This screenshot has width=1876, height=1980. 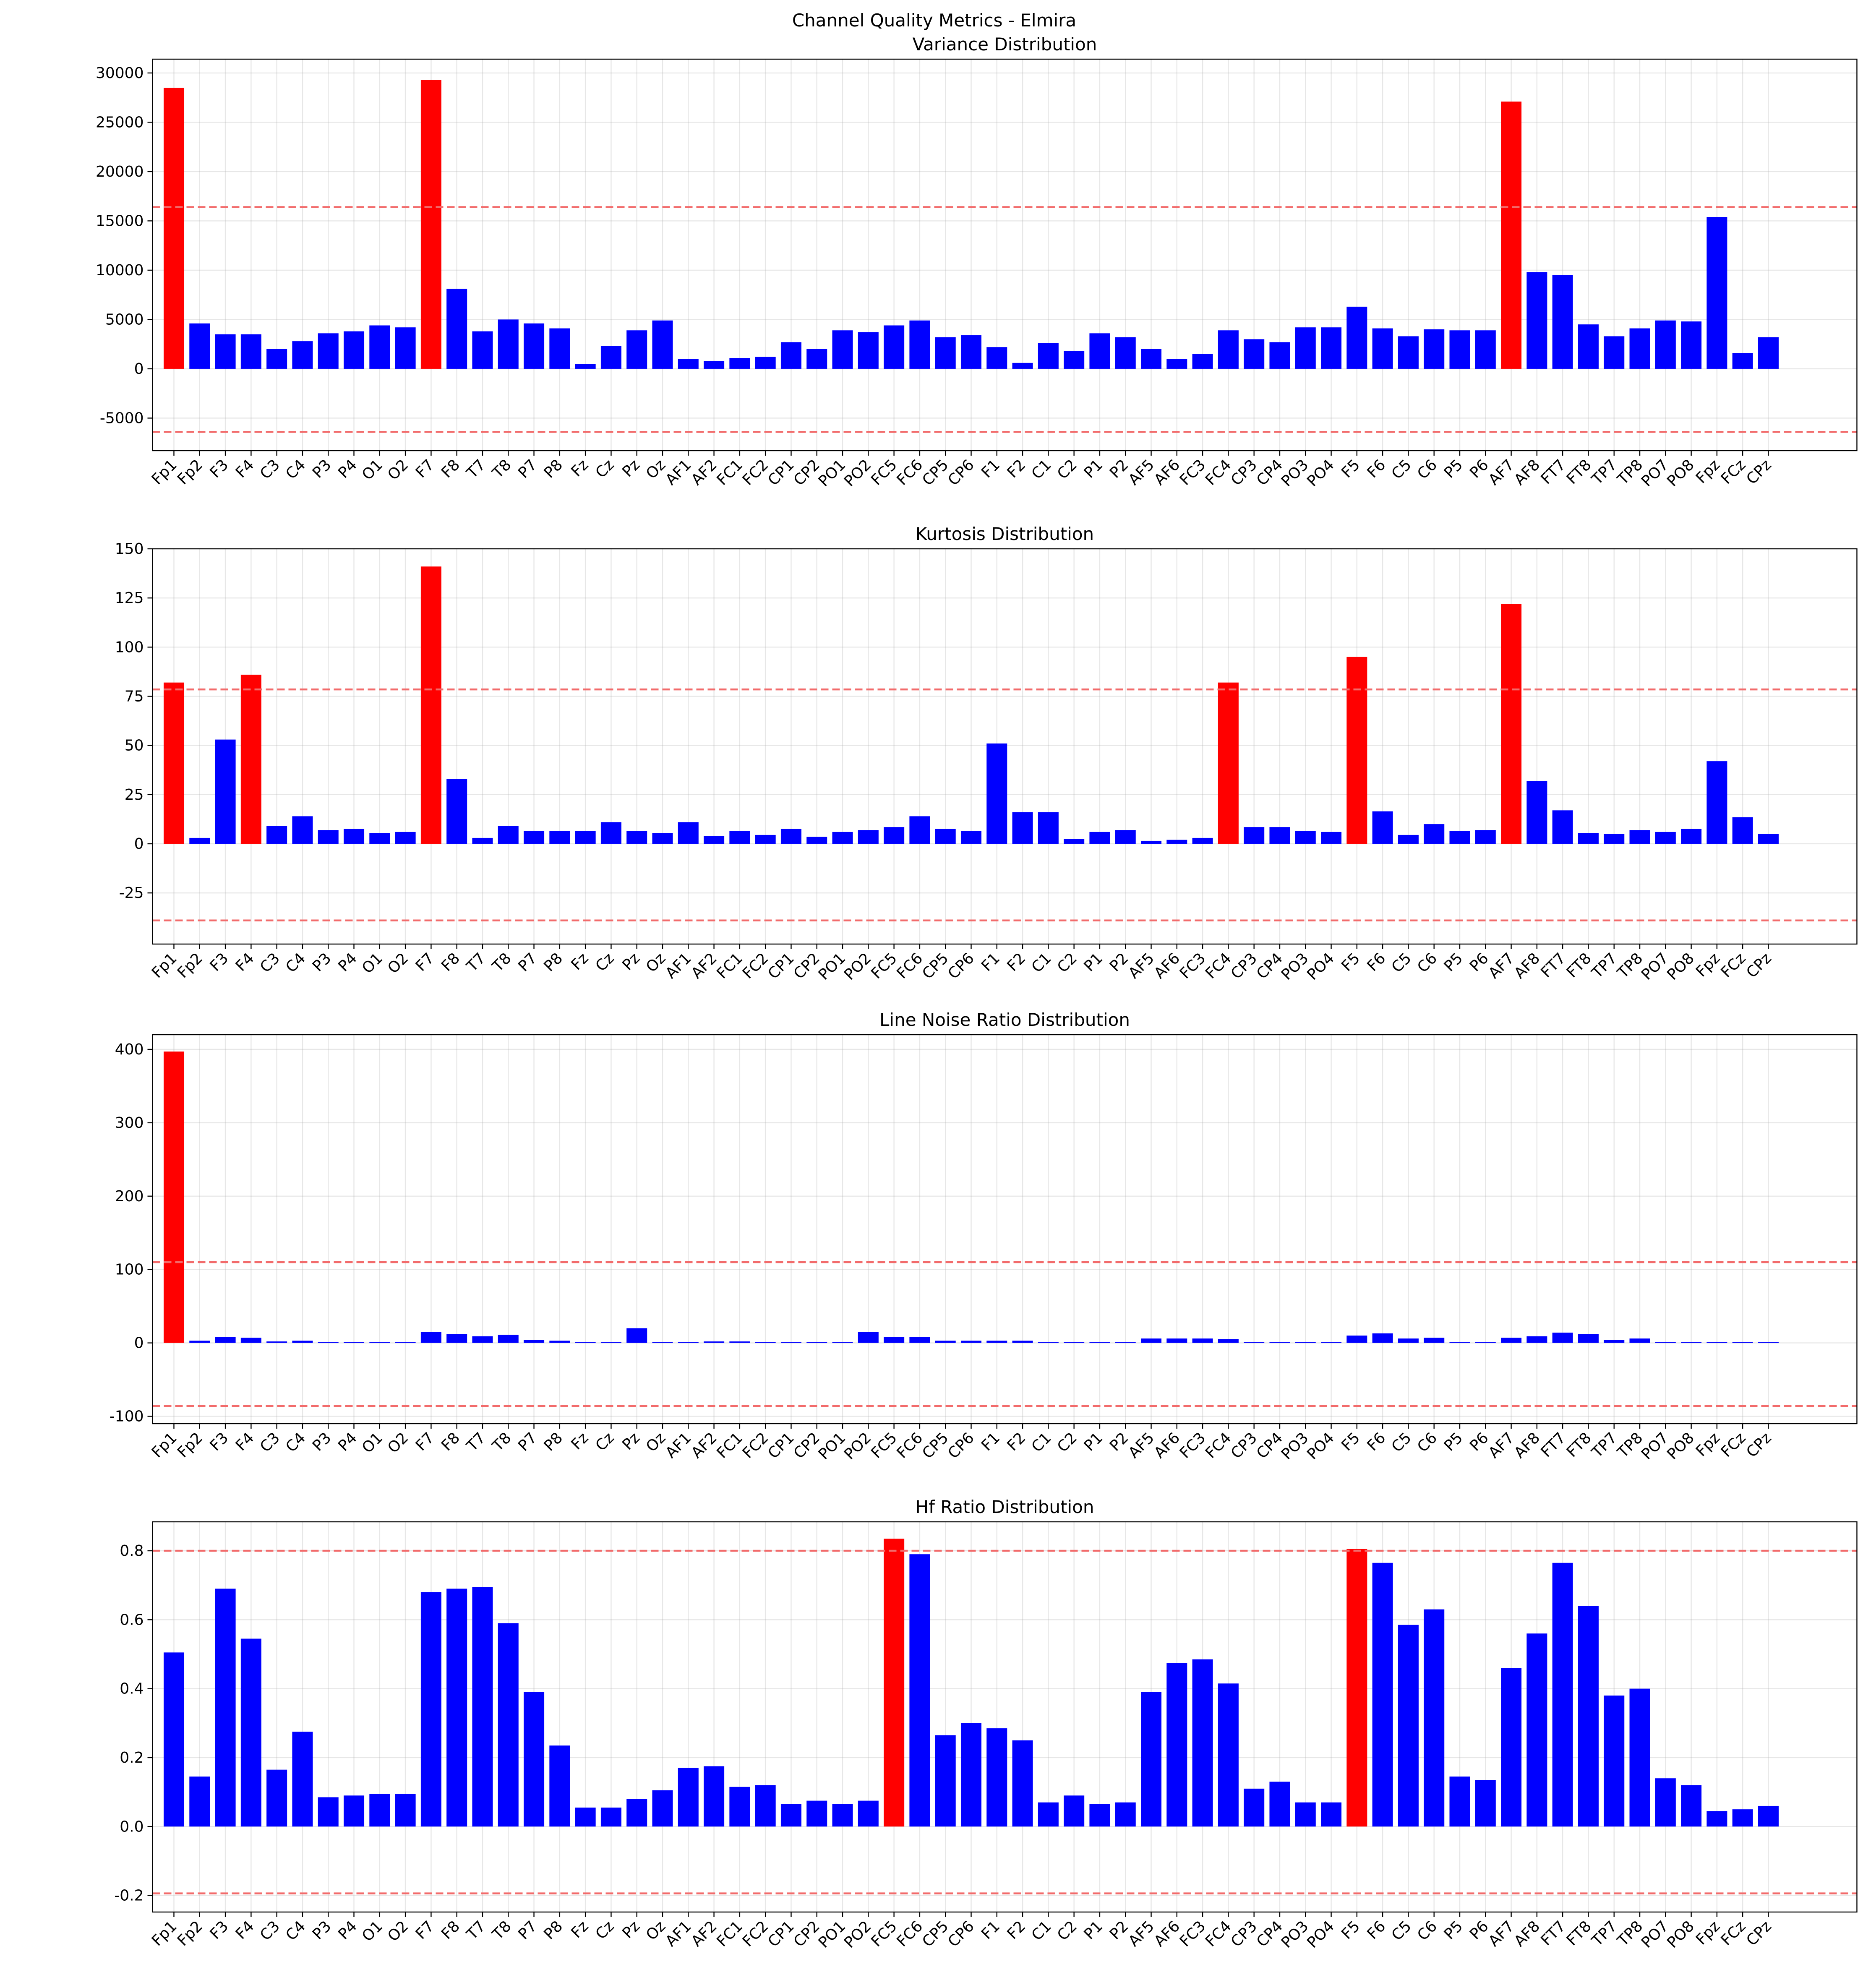 What do you see at coordinates (135, 745) in the screenshot?
I see `y-tick-label: 50` at bounding box center [135, 745].